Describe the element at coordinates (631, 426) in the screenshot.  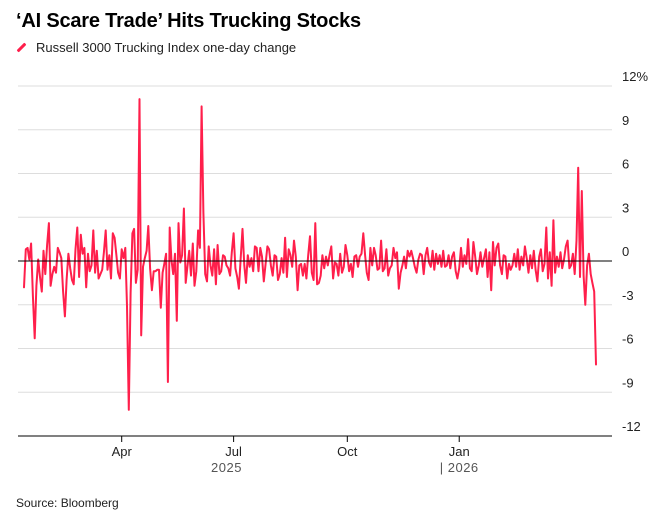
I see `y-tick-label: -12` at that location.